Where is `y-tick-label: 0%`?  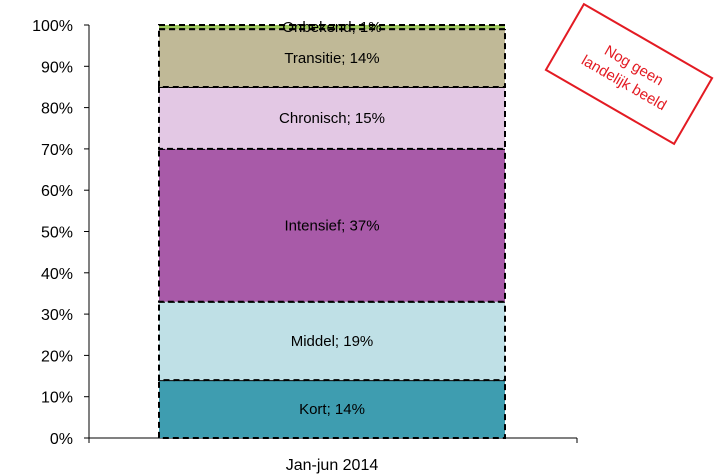
y-tick-label: 0% is located at coordinates (61, 439).